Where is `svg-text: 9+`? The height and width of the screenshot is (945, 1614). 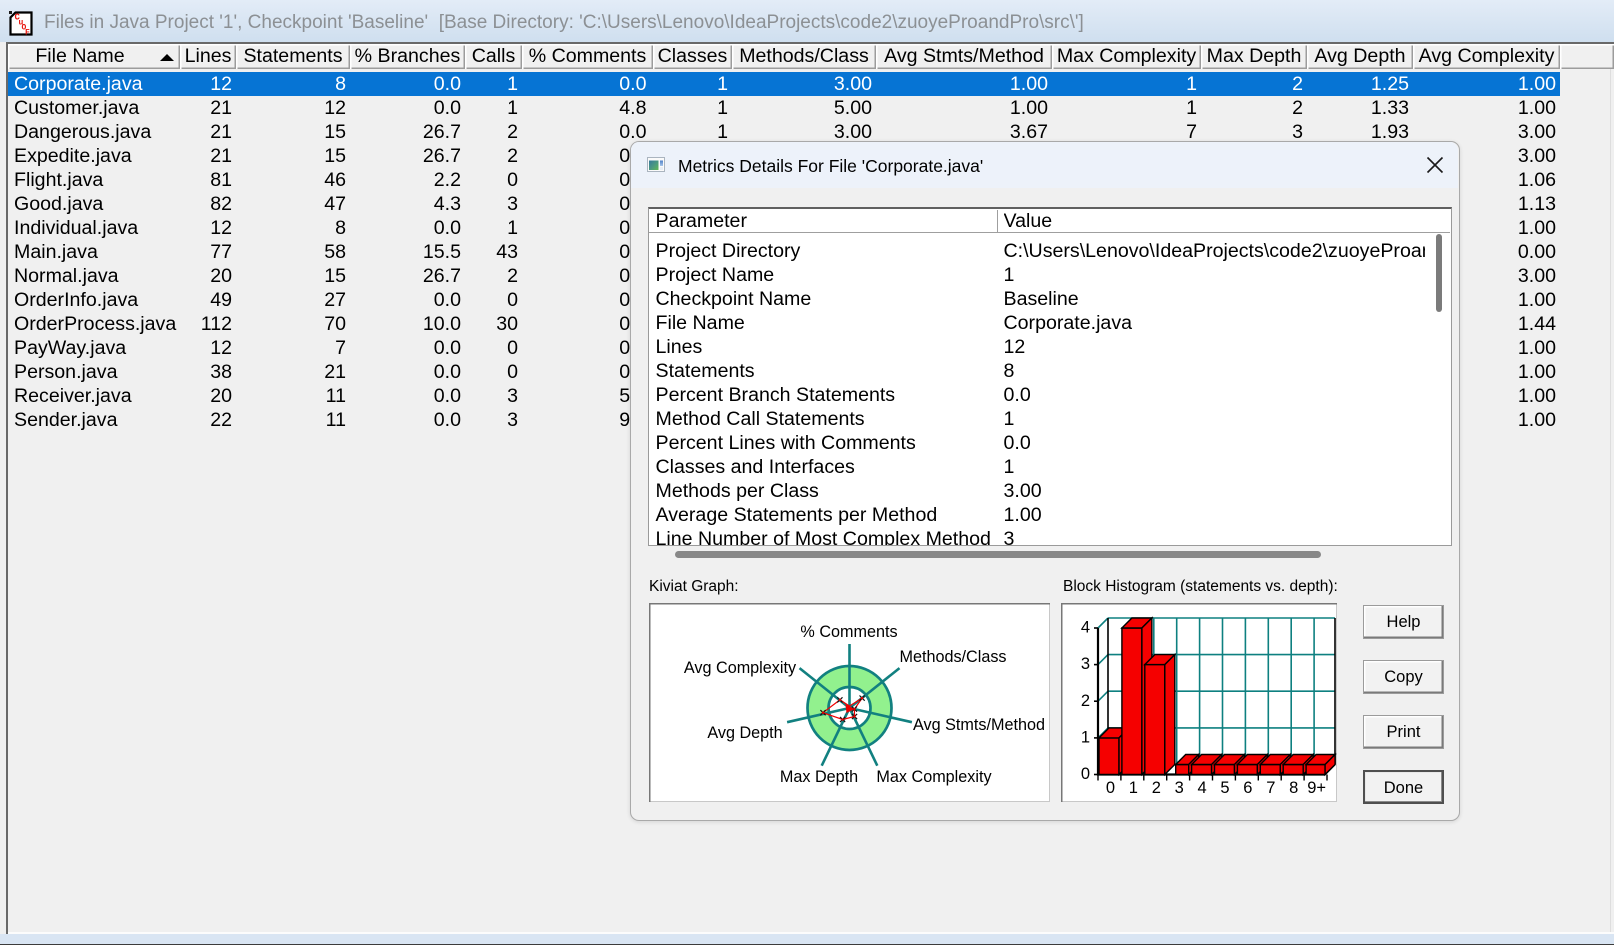
svg-text: 9+ is located at coordinates (1316, 788).